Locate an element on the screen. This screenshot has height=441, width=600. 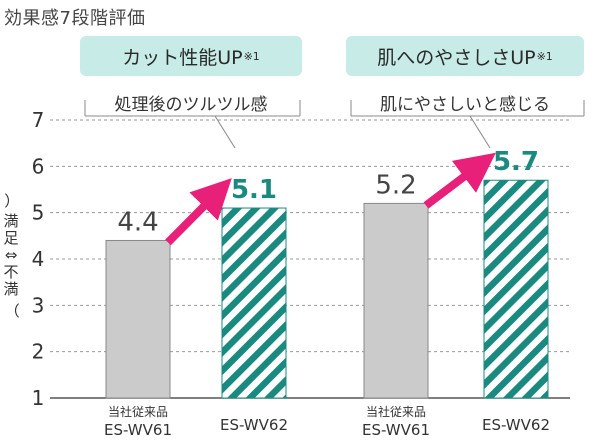
x-label-group2-bar2: ES-WV62 is located at coordinates (516, 425).